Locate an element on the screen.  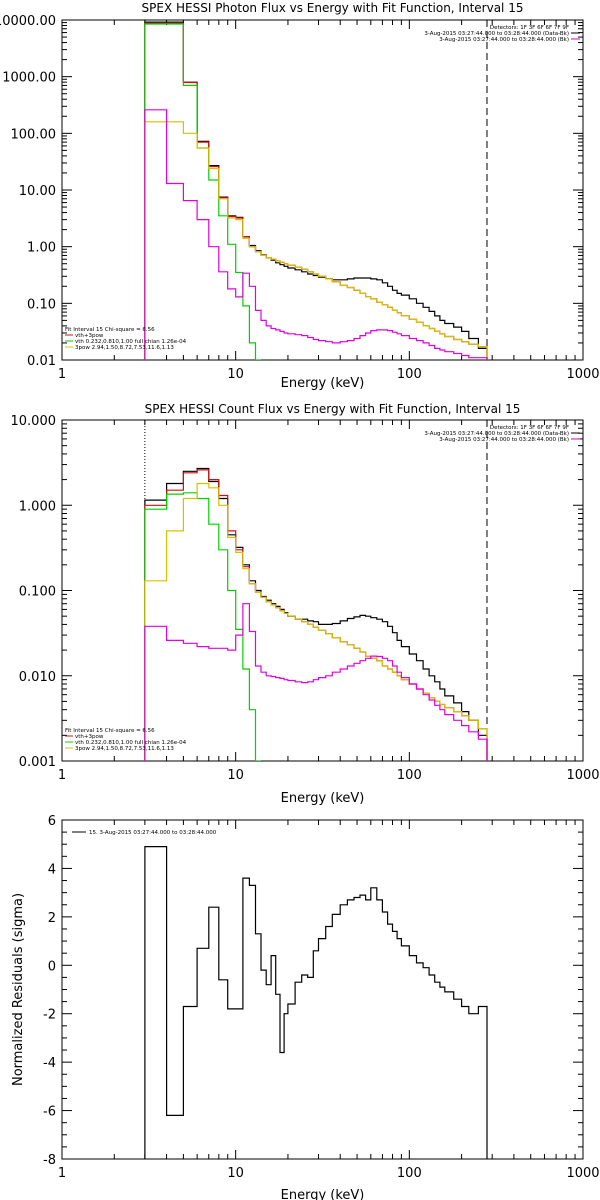
series-3pow is located at coordinates (316, 240).